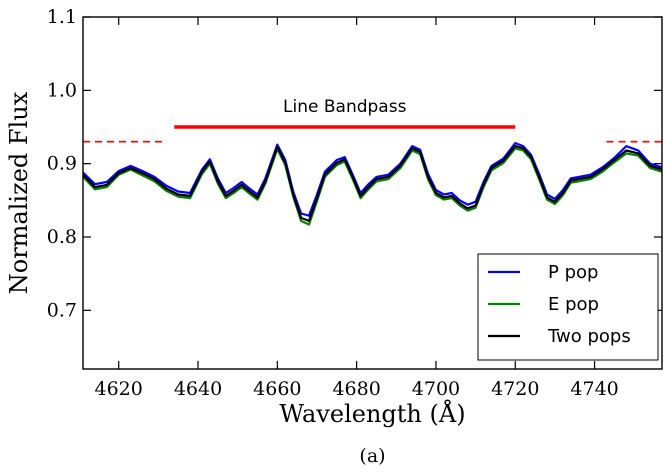 The height and width of the screenshot is (472, 663). I want to click on annotations, so click(372, 134).